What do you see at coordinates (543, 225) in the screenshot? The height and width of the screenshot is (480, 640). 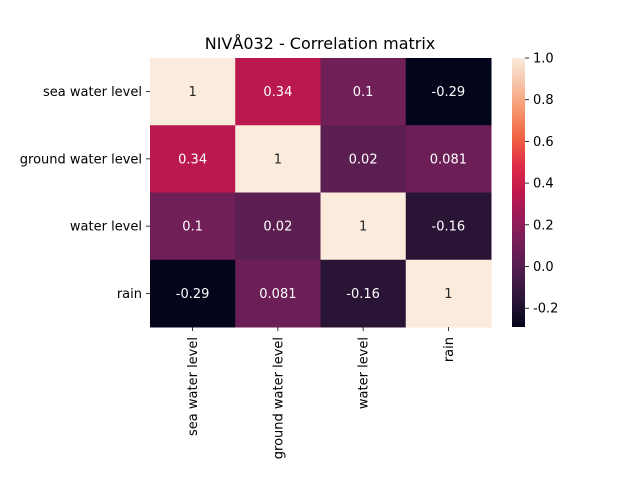 I see `colorbar-tick-label: 0.2` at bounding box center [543, 225].